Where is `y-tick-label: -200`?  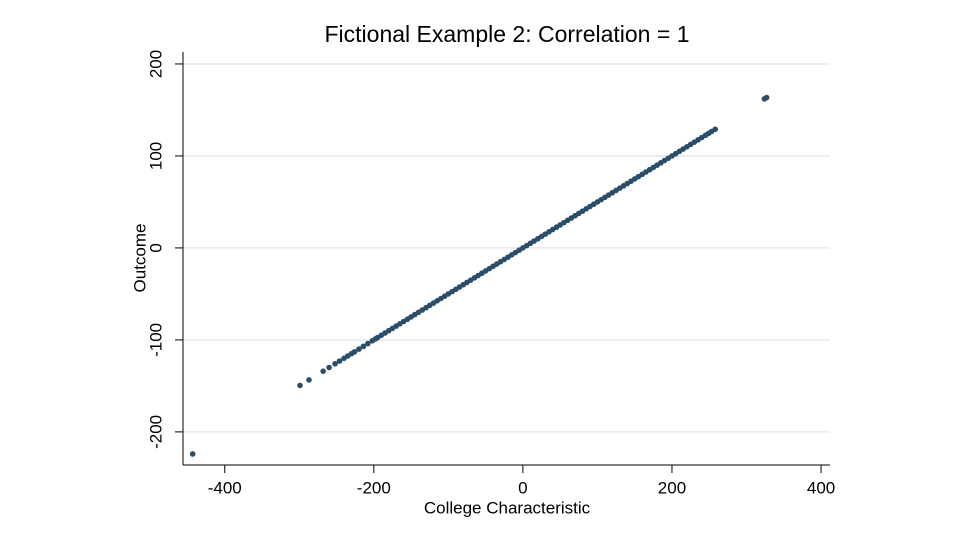 y-tick-label: -200 is located at coordinates (155, 432).